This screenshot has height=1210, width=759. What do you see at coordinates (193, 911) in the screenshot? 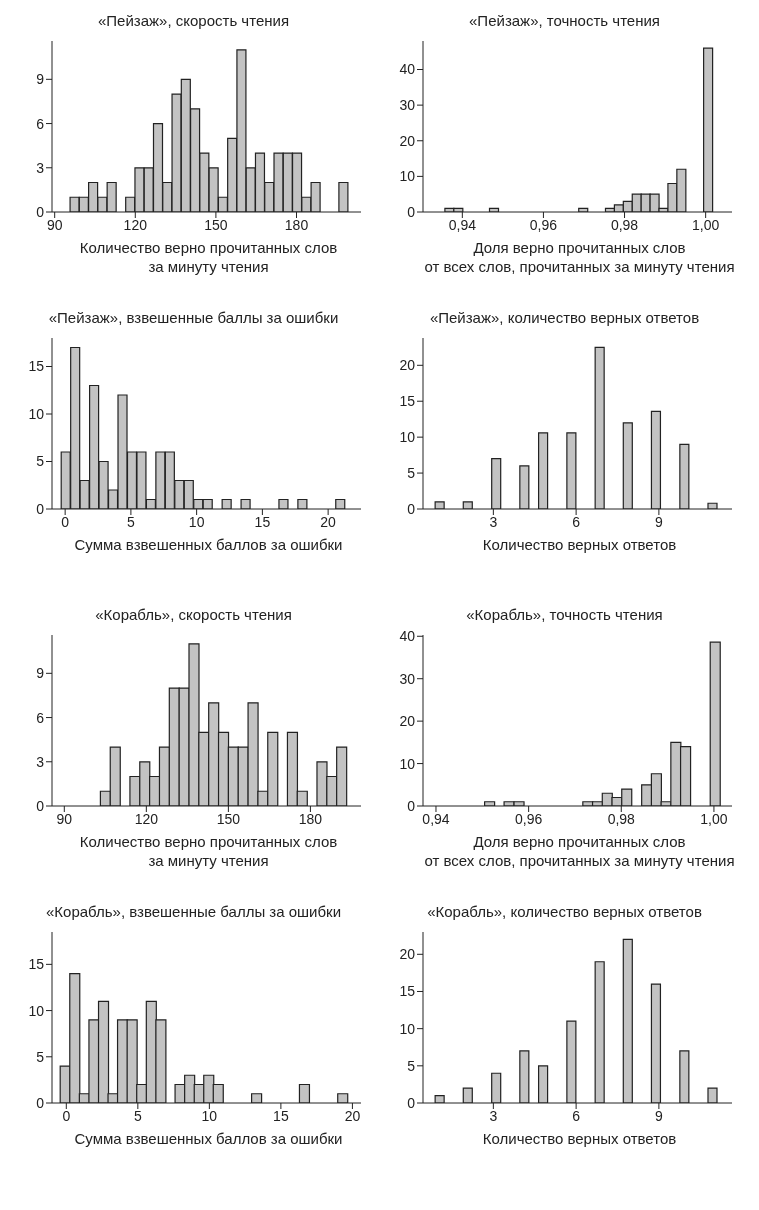
I see `chart-title: «Корабль», взвешенные баллы за ошибки` at bounding box center [193, 911].